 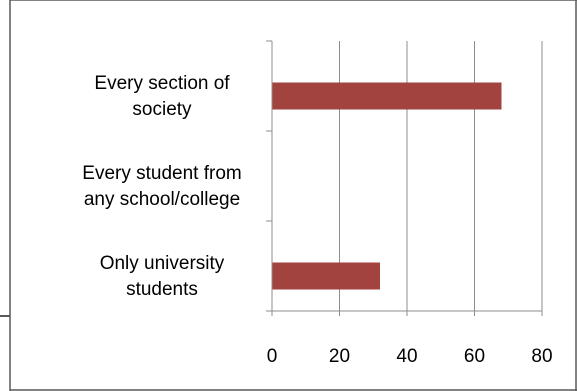 What do you see at coordinates (162, 199) in the screenshot?
I see `category-label: any school/college` at bounding box center [162, 199].